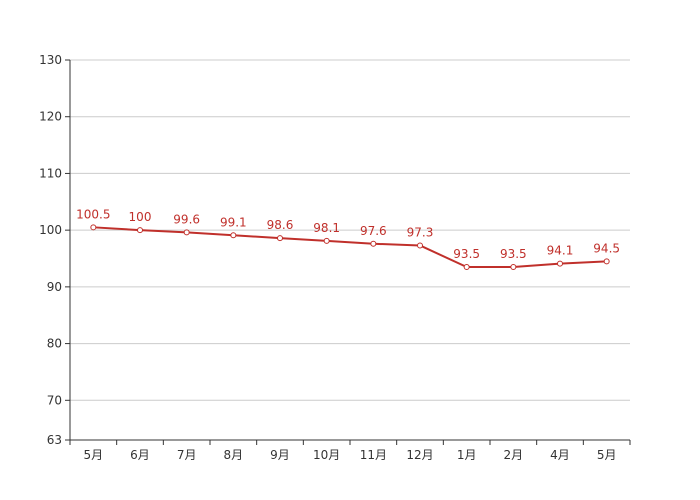 The height and width of the screenshot is (500, 700). What do you see at coordinates (560, 455) in the screenshot?
I see `x-tick-label: 4月` at bounding box center [560, 455].